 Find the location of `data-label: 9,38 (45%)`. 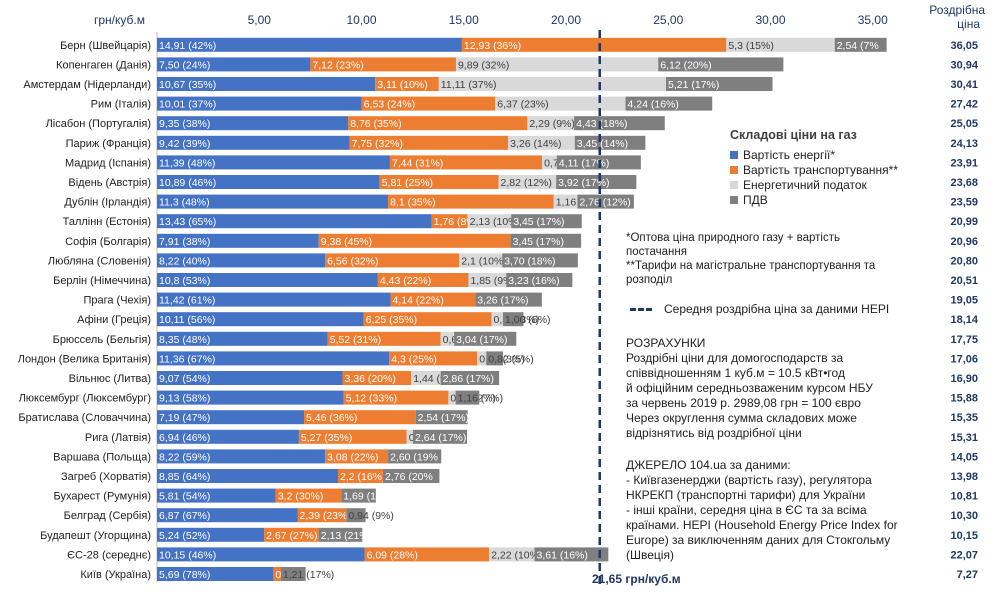

data-label: 9,38 (45%) is located at coordinates (346, 242).